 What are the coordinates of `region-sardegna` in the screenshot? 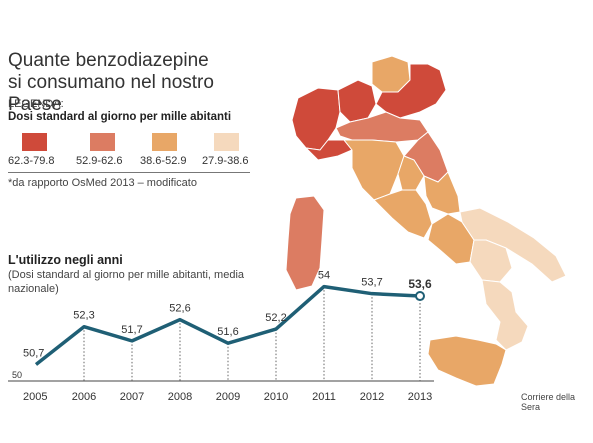 It's located at (305, 243).